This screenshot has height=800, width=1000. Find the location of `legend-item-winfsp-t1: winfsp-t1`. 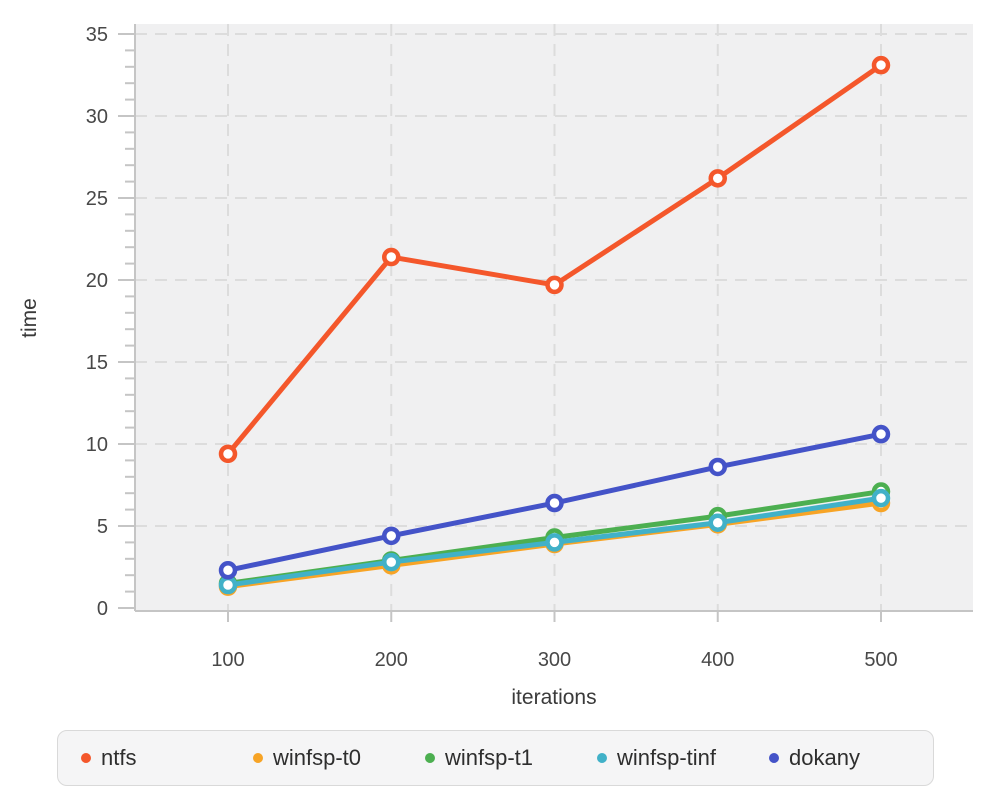

legend-item-winfsp-t1: winfsp-t1 is located at coordinates (511, 758).